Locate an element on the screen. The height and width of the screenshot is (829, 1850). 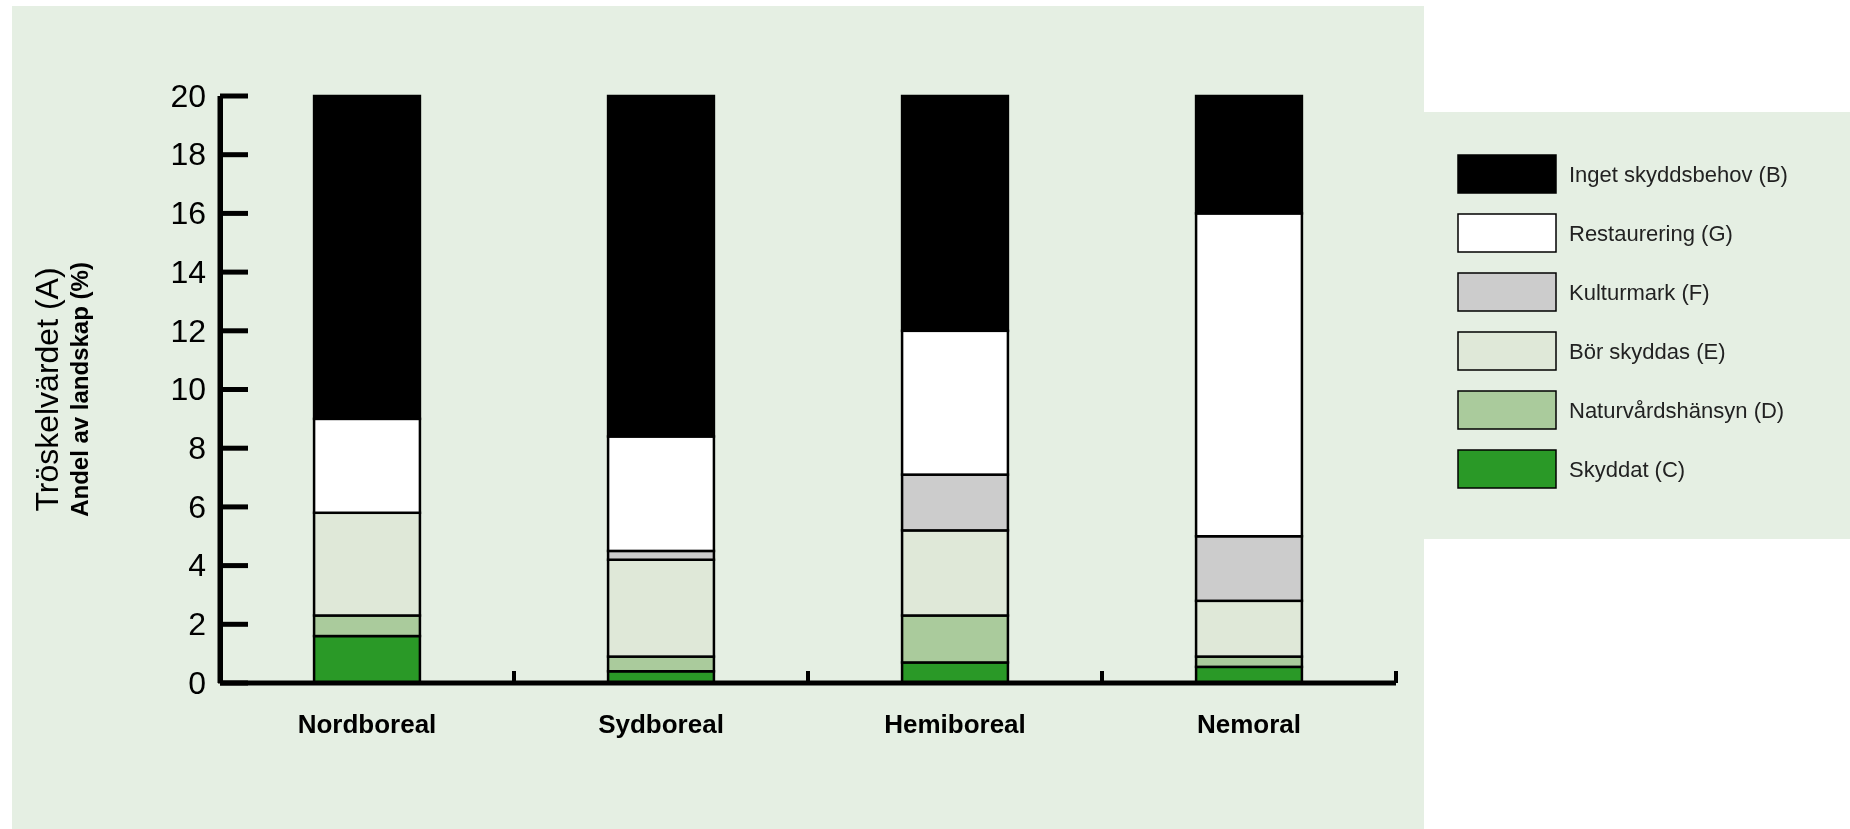
y-tick-label: 0 is located at coordinates (197, 682).